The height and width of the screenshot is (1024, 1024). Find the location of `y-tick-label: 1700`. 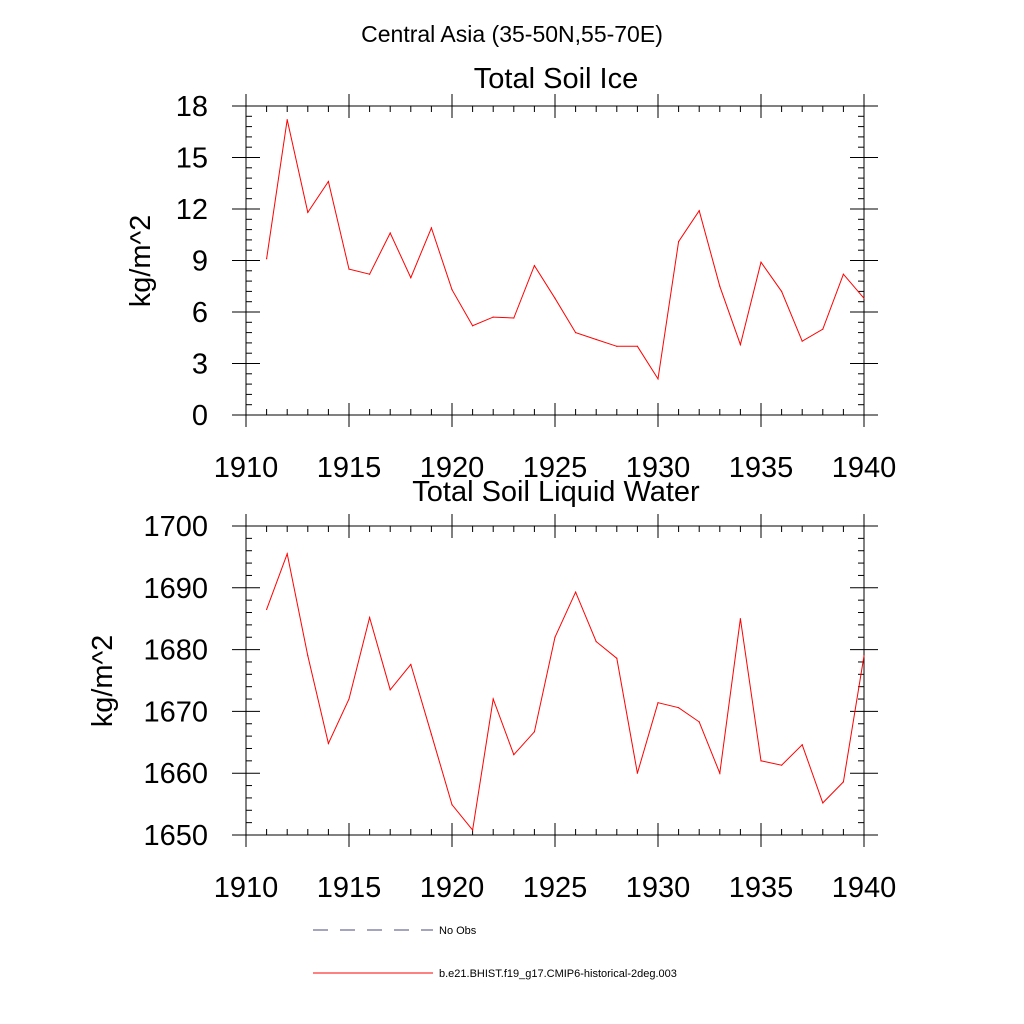

y-tick-label: 1700 is located at coordinates (175, 527).